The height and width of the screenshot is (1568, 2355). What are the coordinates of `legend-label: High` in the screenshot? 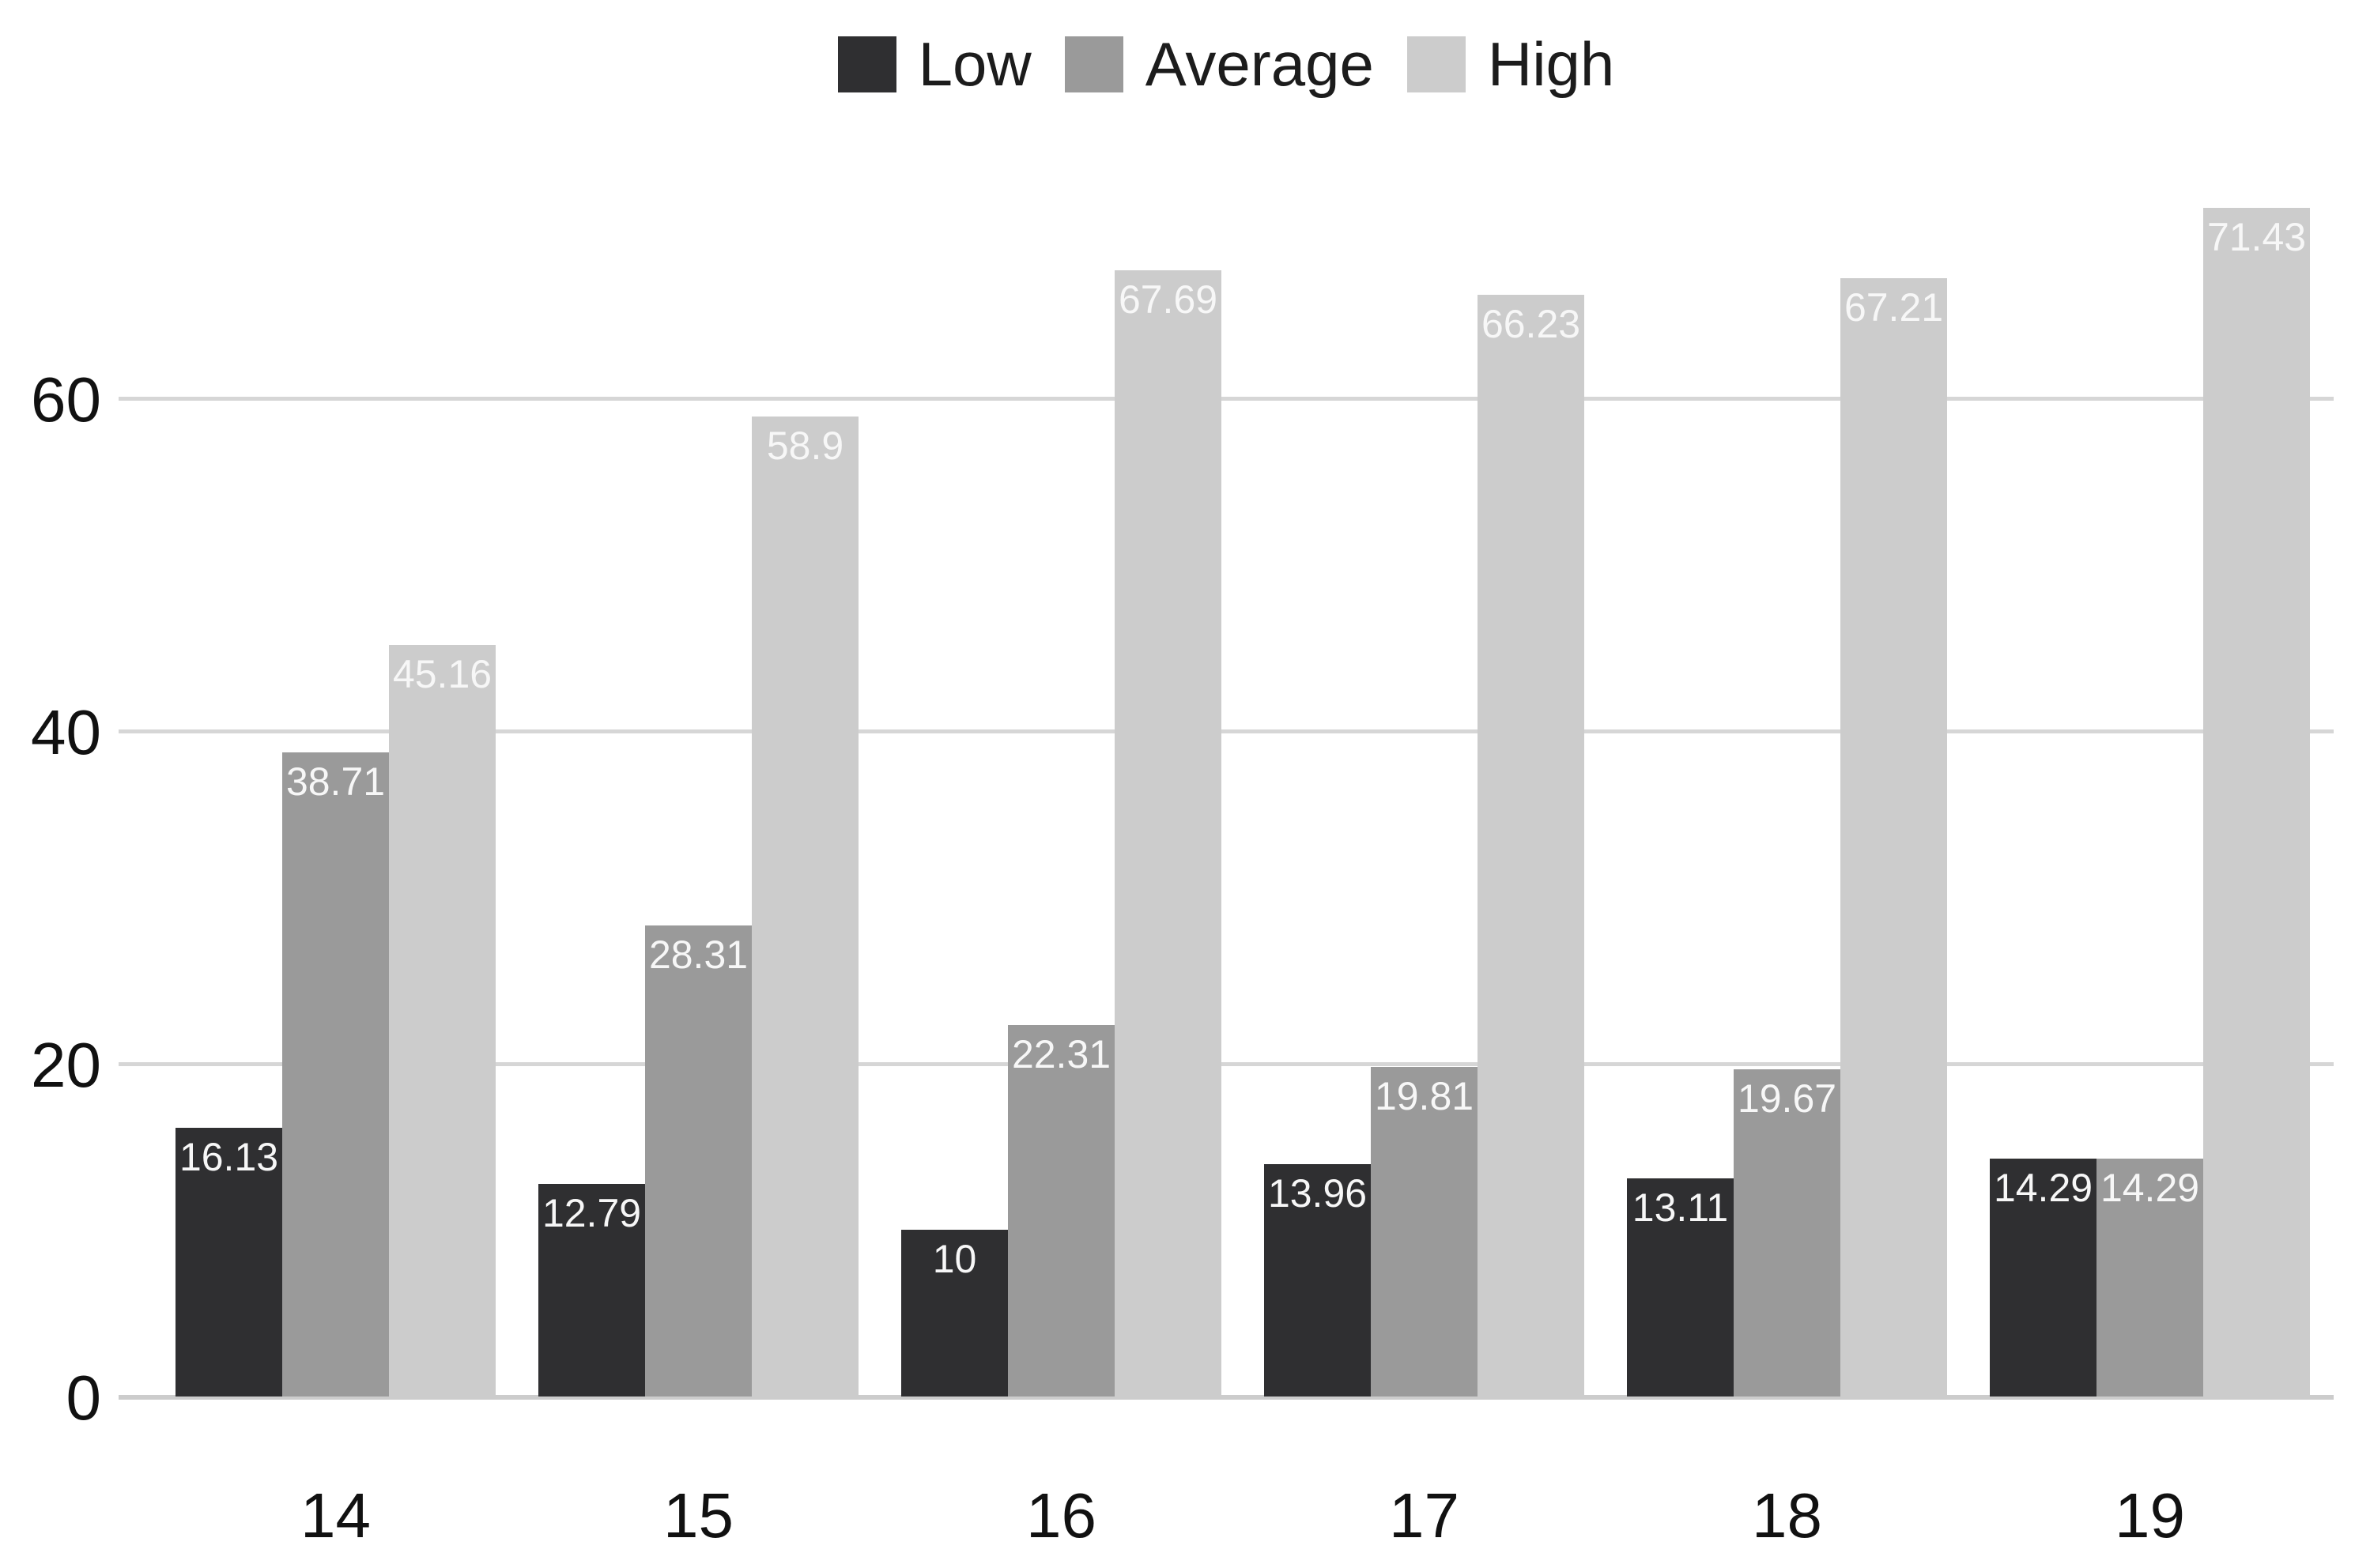 It's located at (1551, 64).